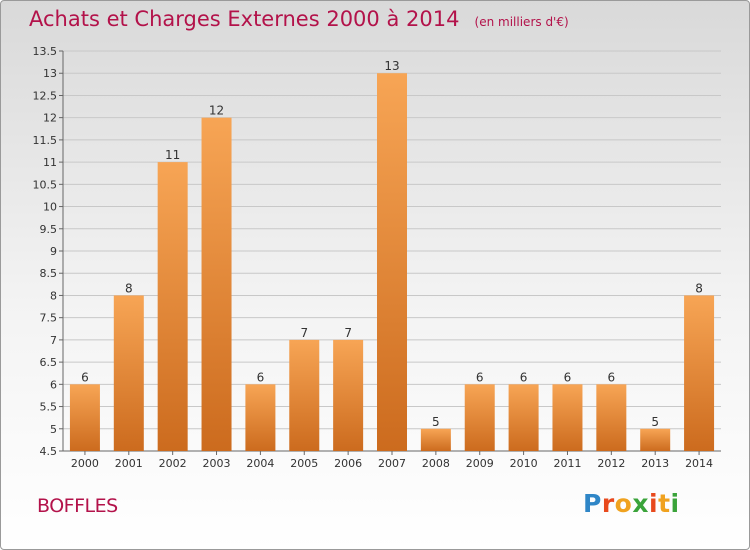 This screenshot has width=750, height=550. I want to click on x-tick-label: 2011, so click(567, 463).